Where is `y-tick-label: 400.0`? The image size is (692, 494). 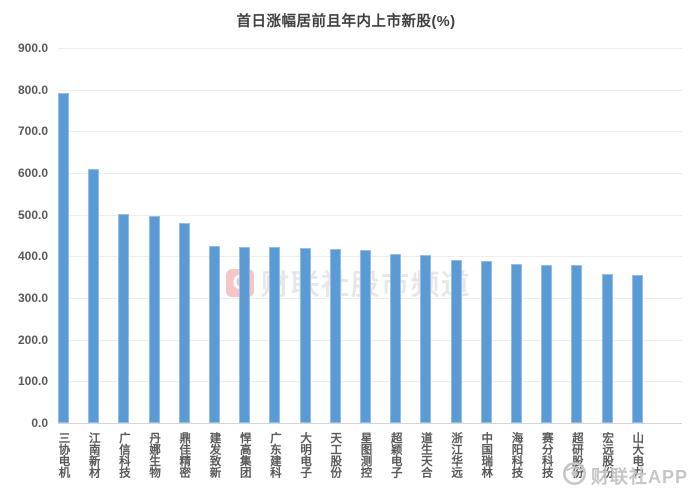
y-tick-label: 400.0 is located at coordinates (32, 256).